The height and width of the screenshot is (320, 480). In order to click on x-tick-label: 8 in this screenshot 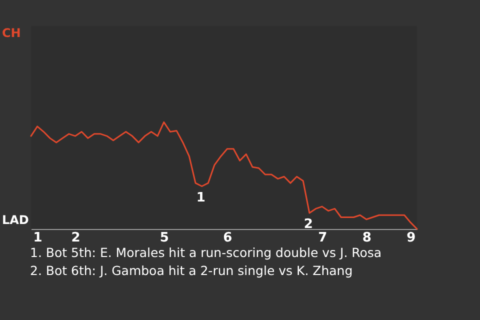, I will do `click(367, 238)`.